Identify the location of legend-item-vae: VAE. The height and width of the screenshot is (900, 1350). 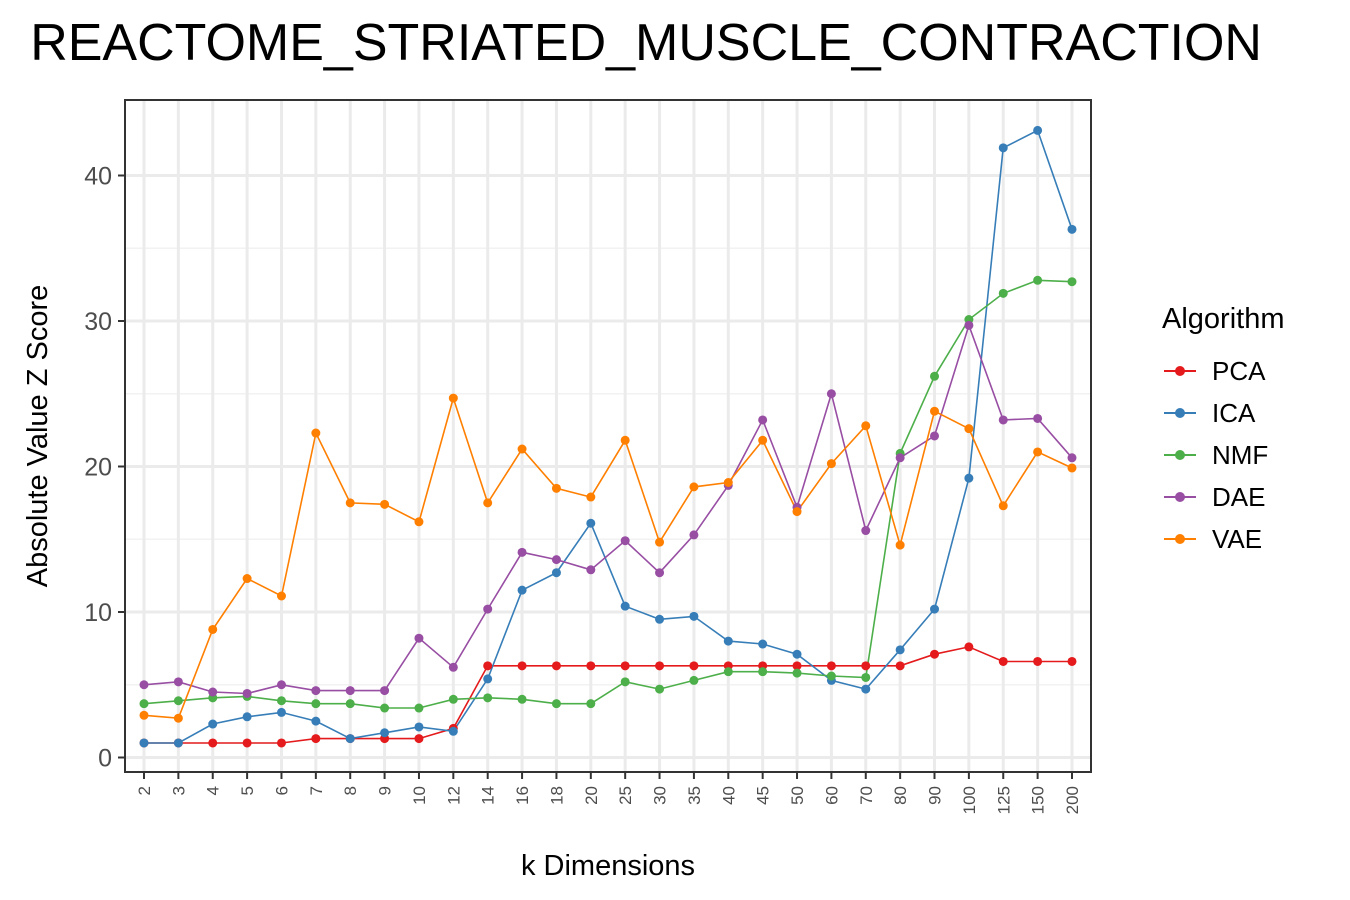
(1223, 539).